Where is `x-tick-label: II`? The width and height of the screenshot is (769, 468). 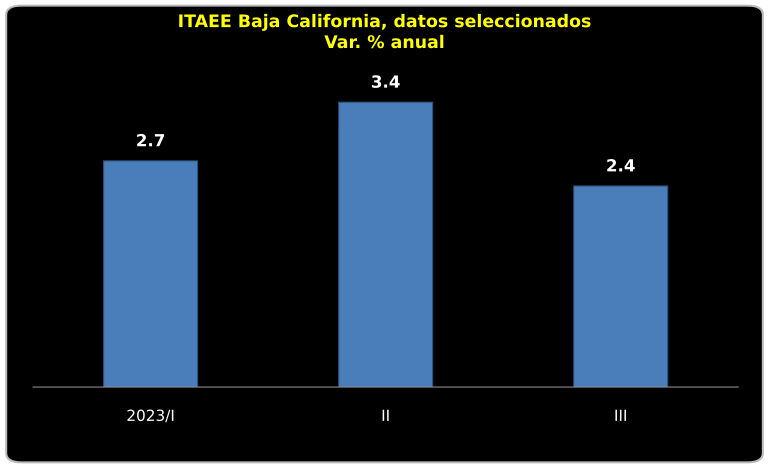 x-tick-label: II is located at coordinates (385, 415).